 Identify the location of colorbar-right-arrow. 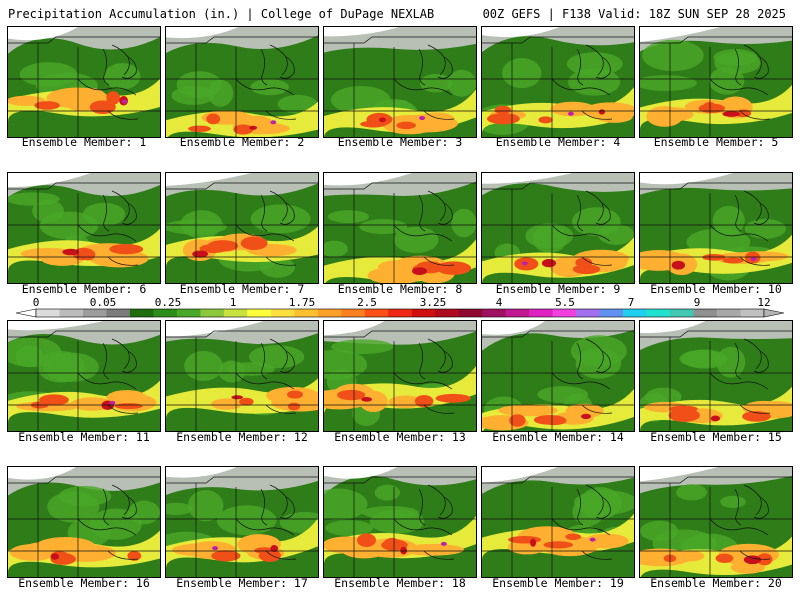
(774, 313).